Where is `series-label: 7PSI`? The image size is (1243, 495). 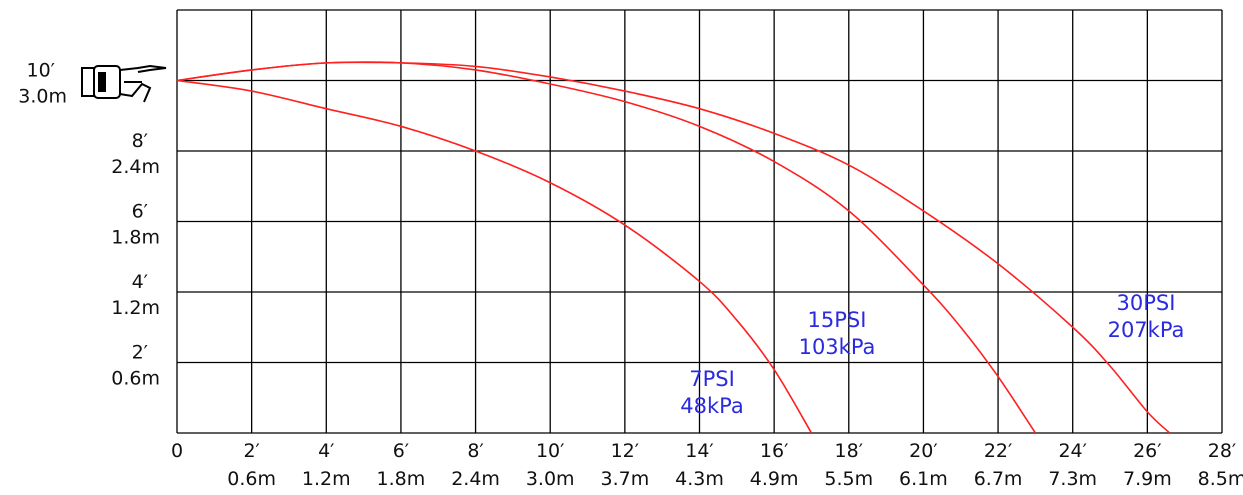
series-label: 7PSI is located at coordinates (712, 379).